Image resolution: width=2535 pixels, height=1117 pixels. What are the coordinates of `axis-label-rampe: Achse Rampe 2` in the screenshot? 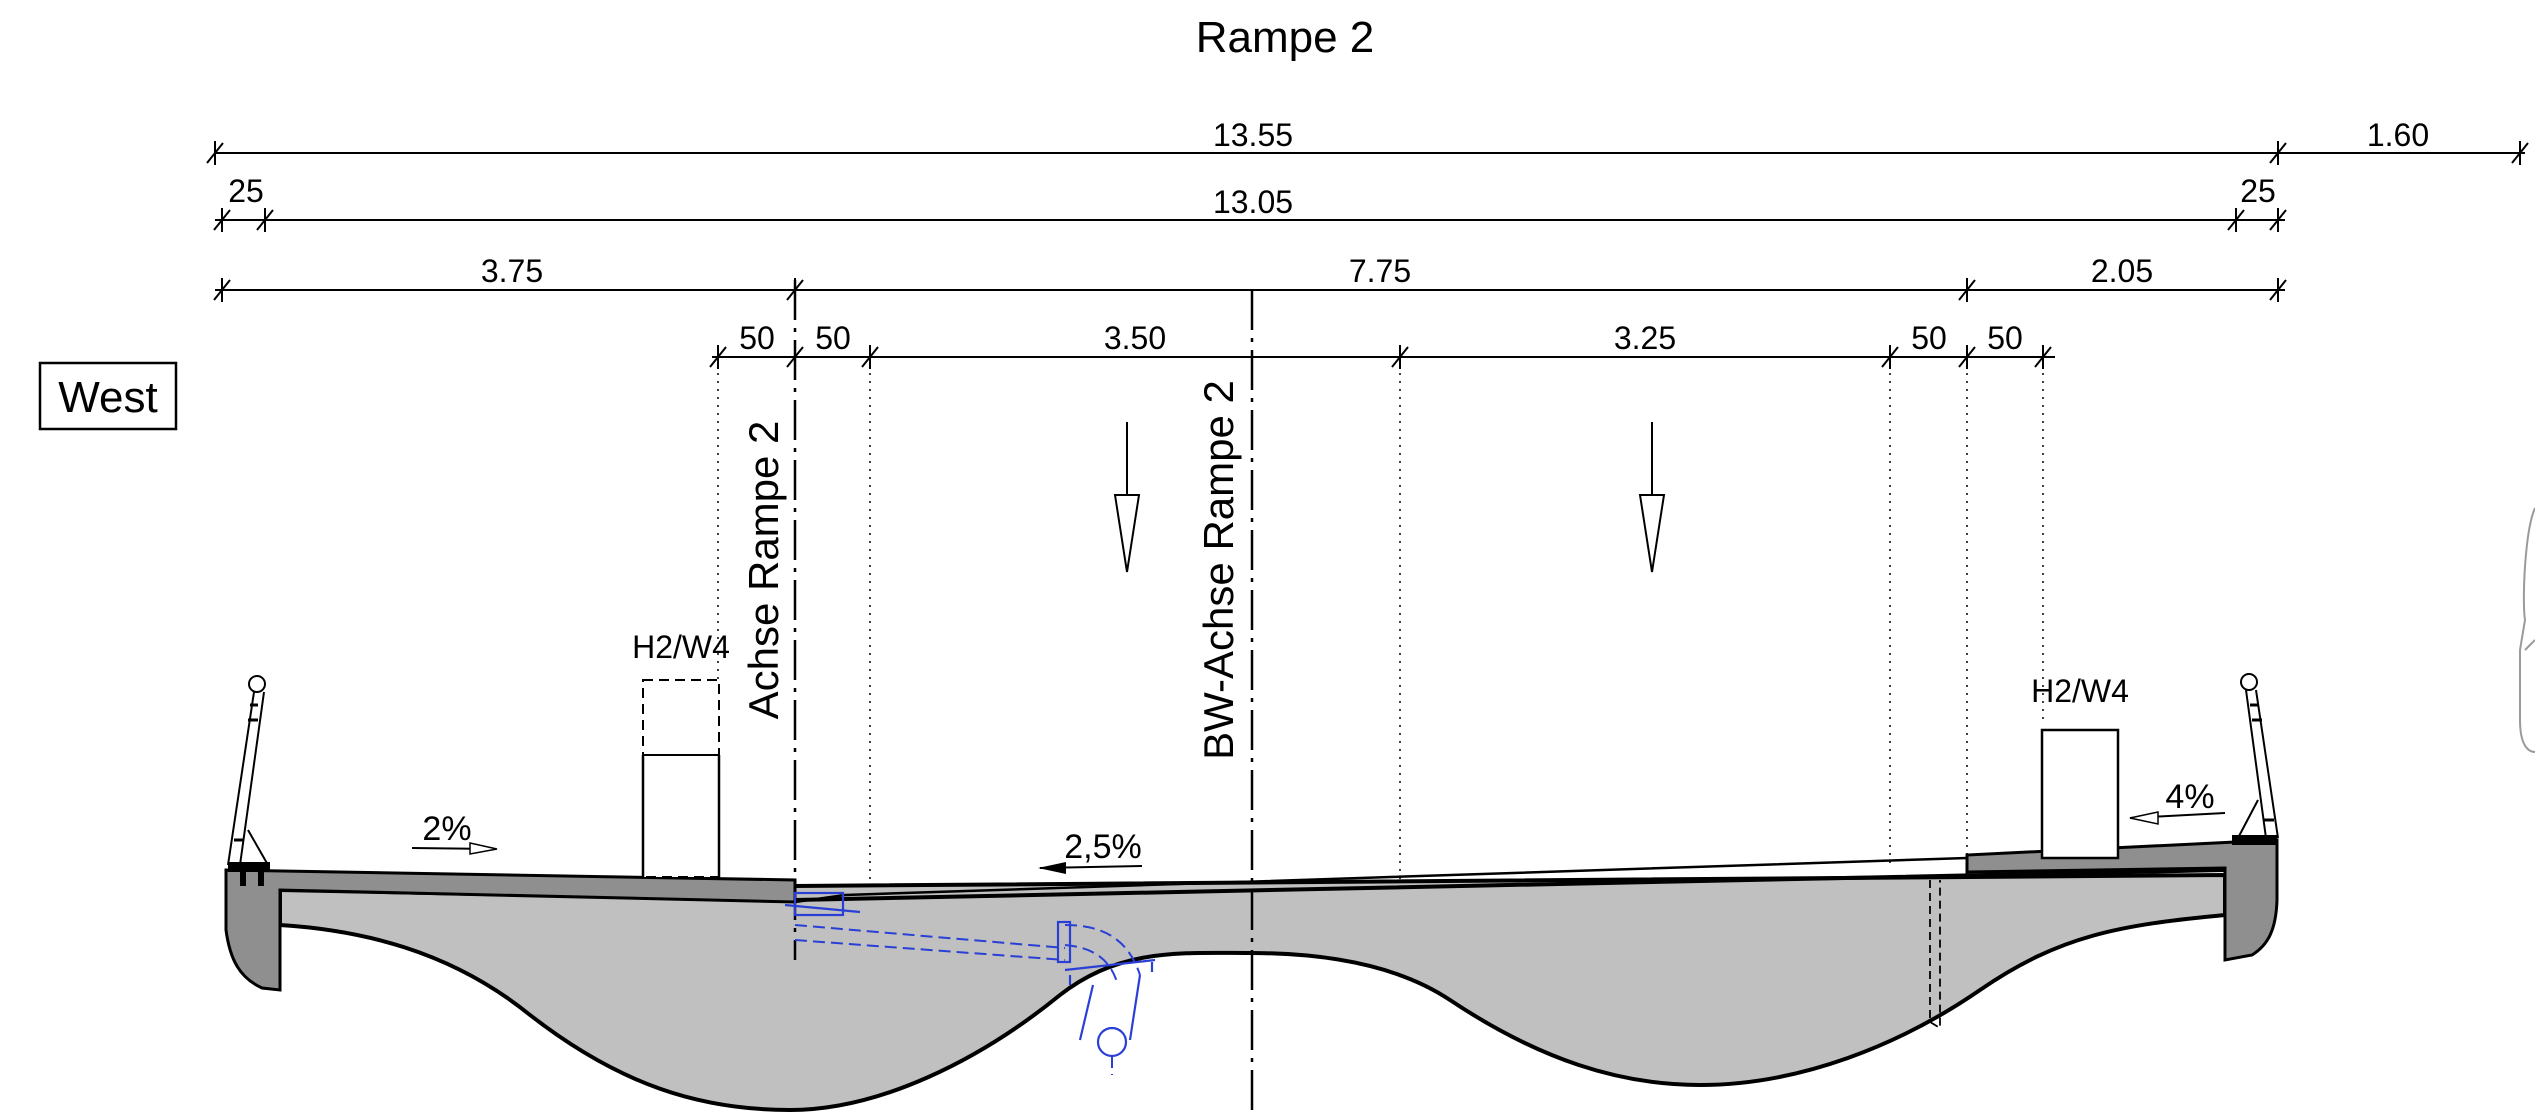 It's located at (763, 570).